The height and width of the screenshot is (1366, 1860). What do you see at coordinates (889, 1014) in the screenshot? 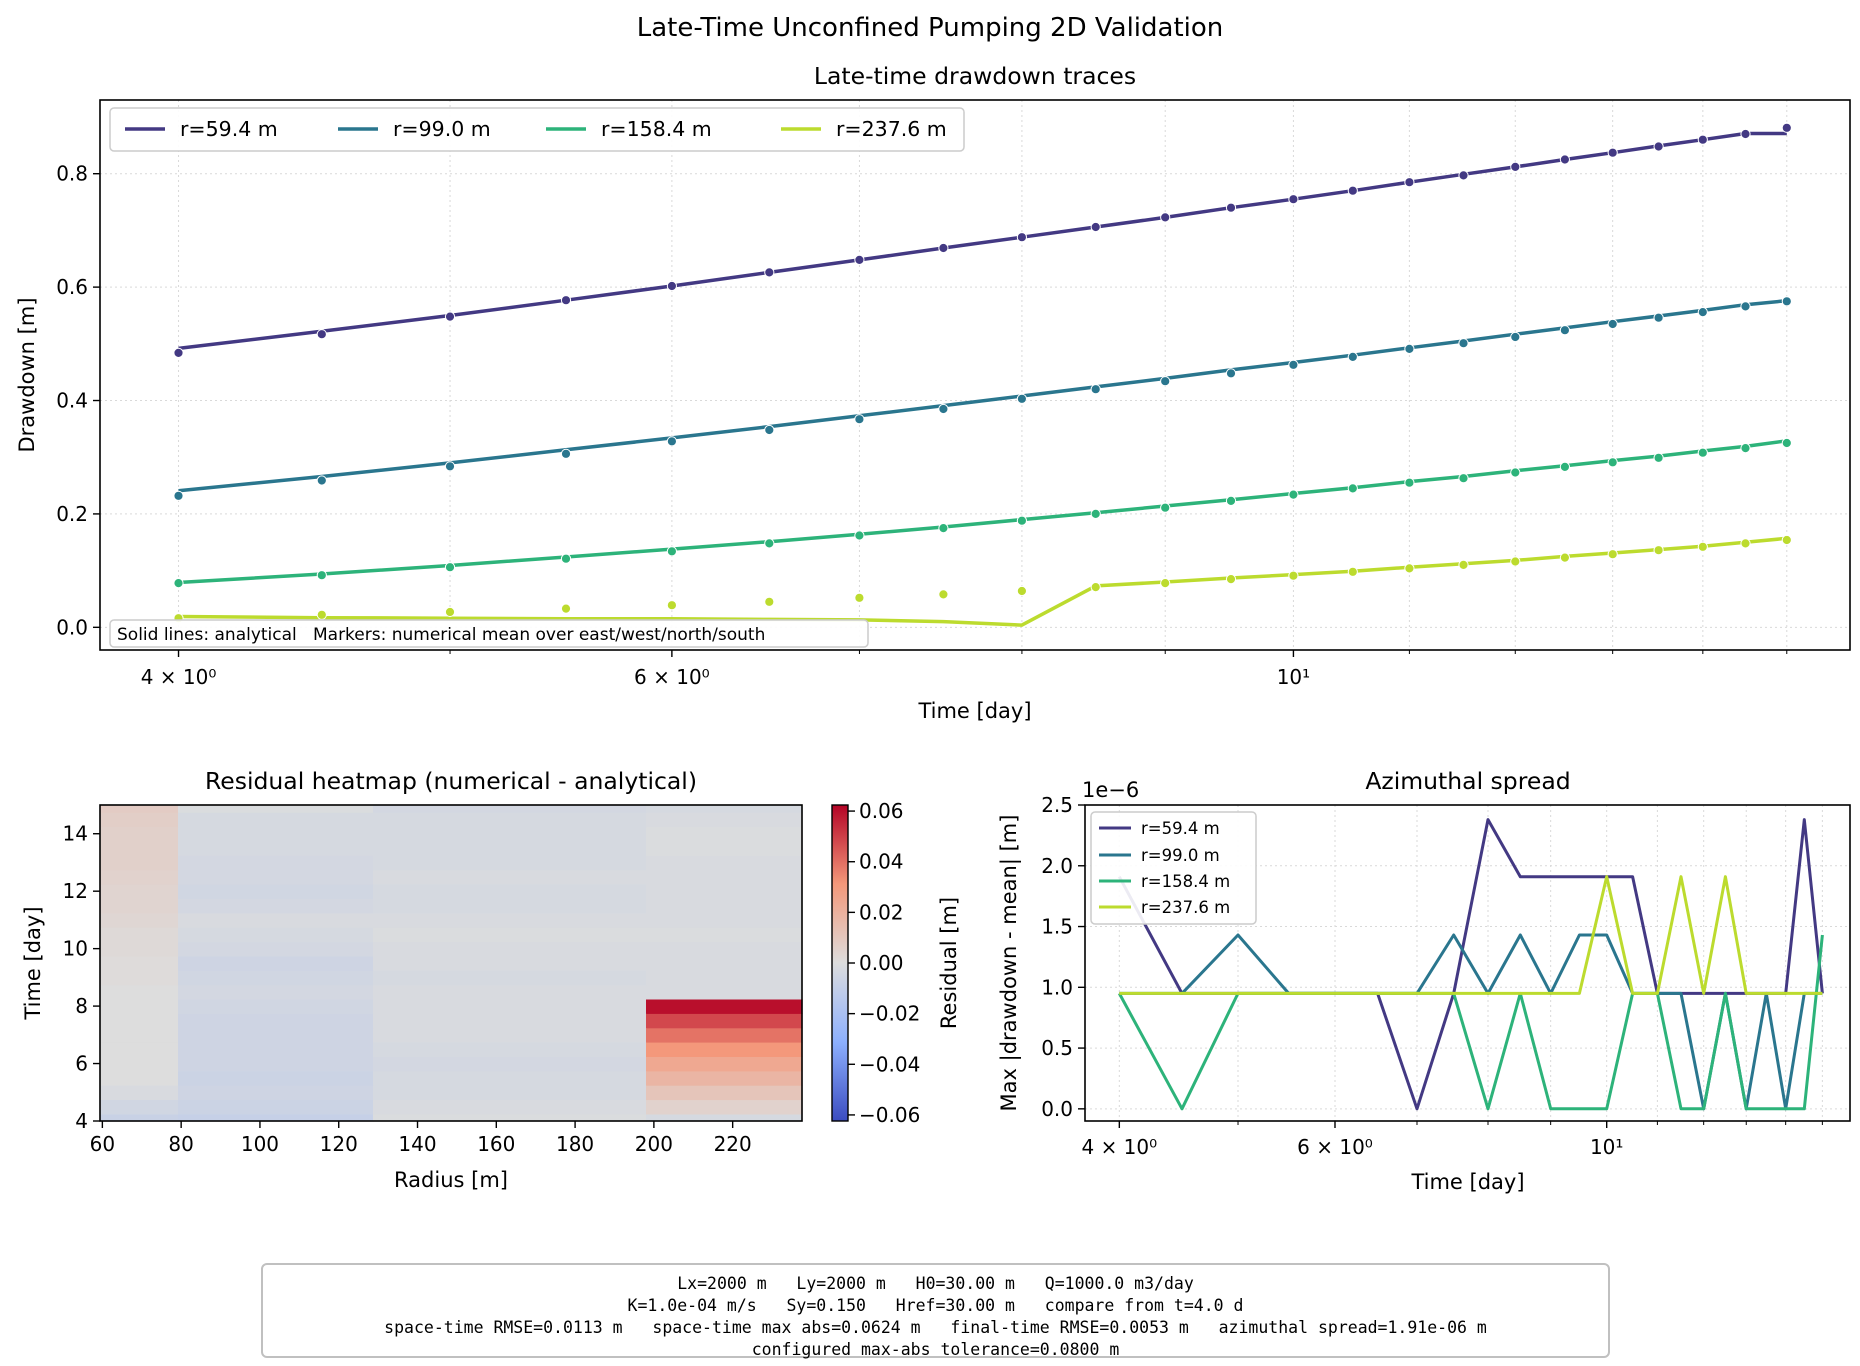
I see `colorbar-tick-label: −0.02` at bounding box center [889, 1014].